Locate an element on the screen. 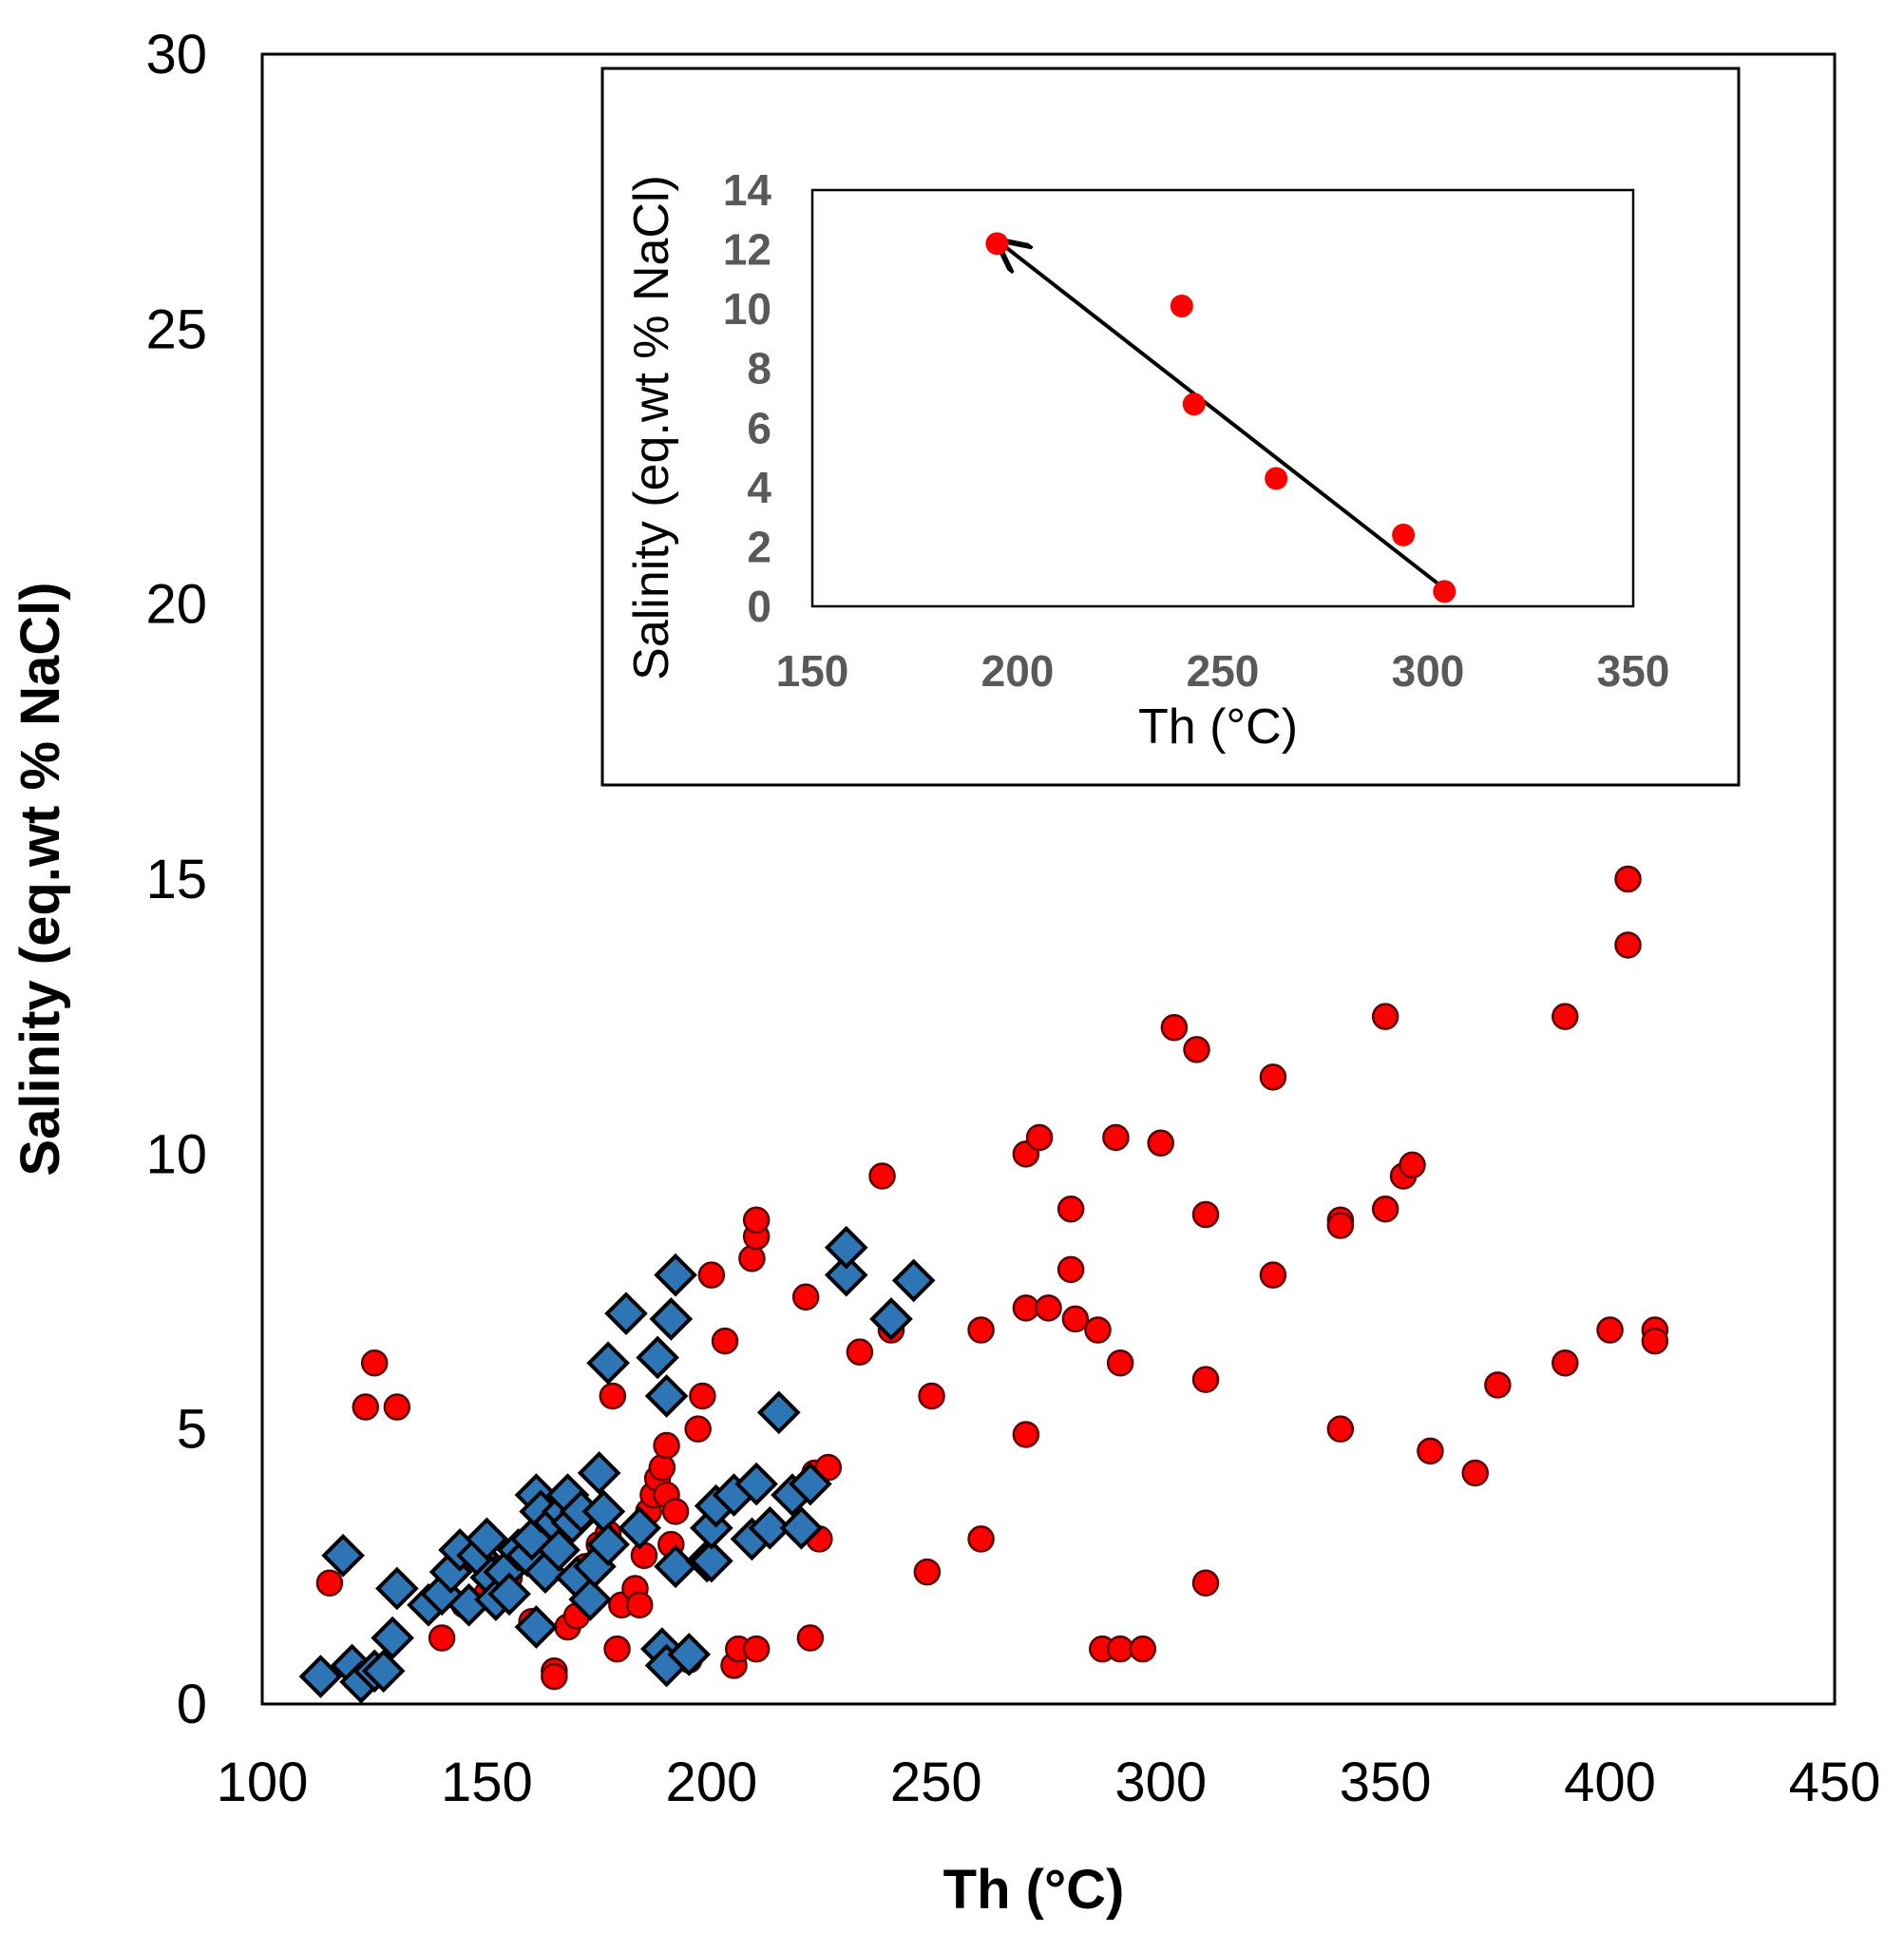 This screenshot has width=1904, height=1952. inset-y-tick-label: 10 is located at coordinates (747, 309).